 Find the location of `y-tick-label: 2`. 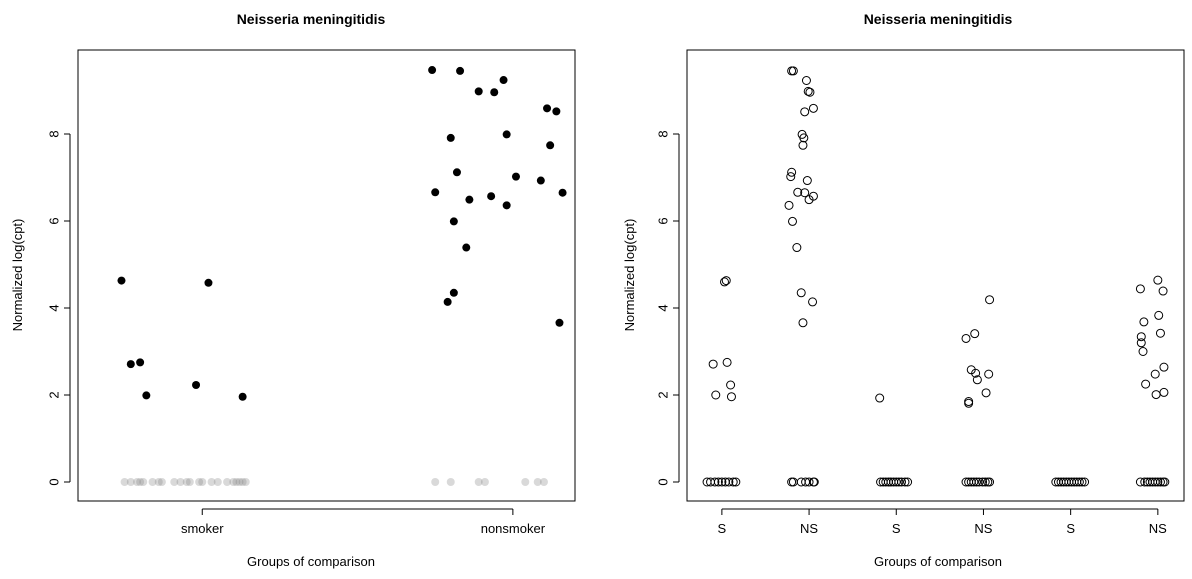

y-tick-label: 2 is located at coordinates (663, 394).